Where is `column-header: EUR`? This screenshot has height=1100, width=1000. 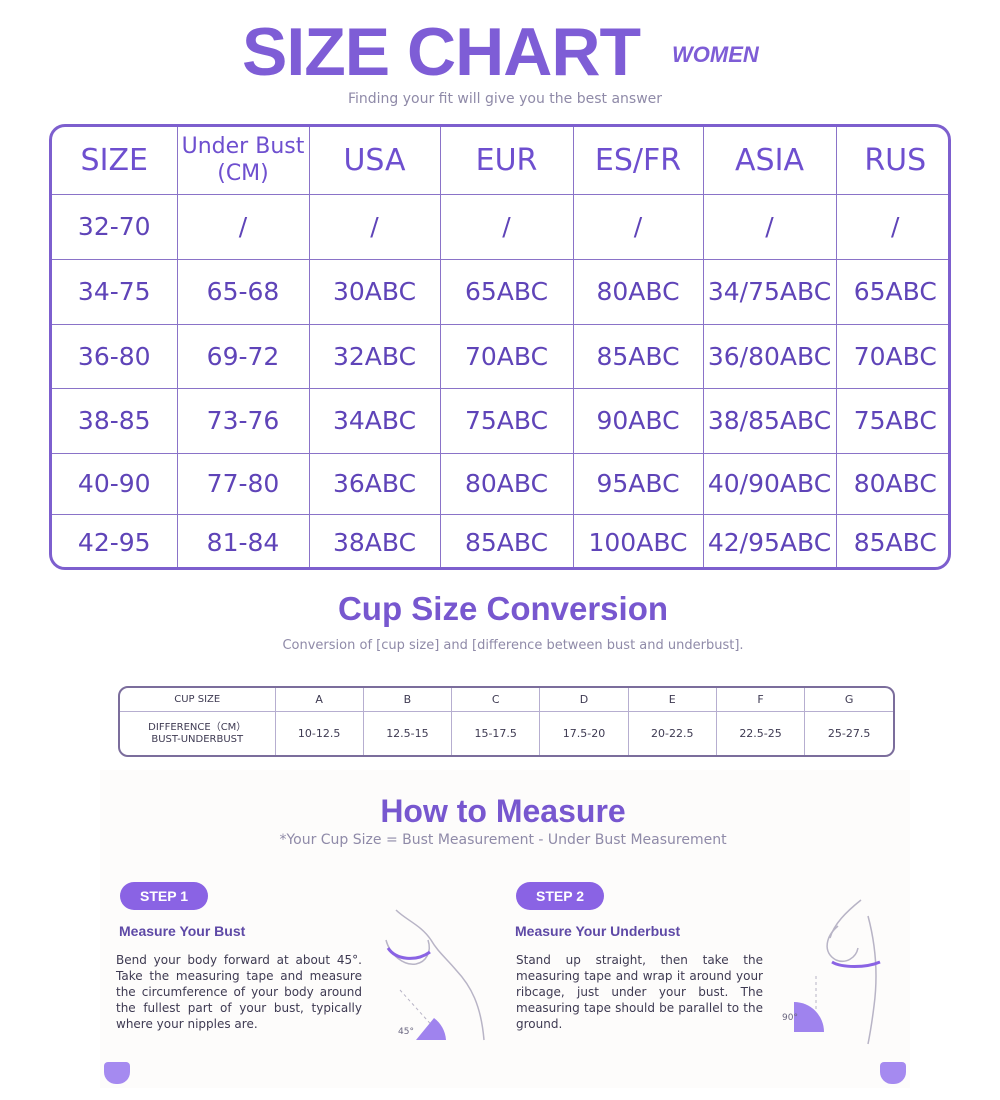 column-header: EUR is located at coordinates (506, 161).